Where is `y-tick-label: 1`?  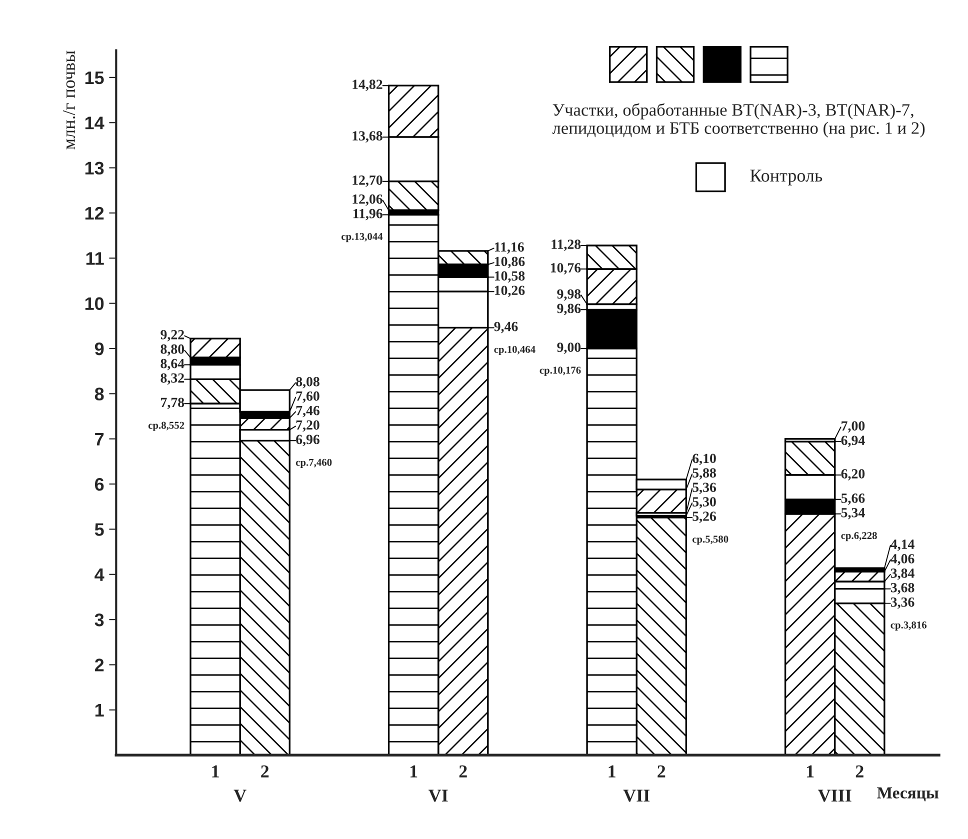 y-tick-label: 1 is located at coordinates (99, 710).